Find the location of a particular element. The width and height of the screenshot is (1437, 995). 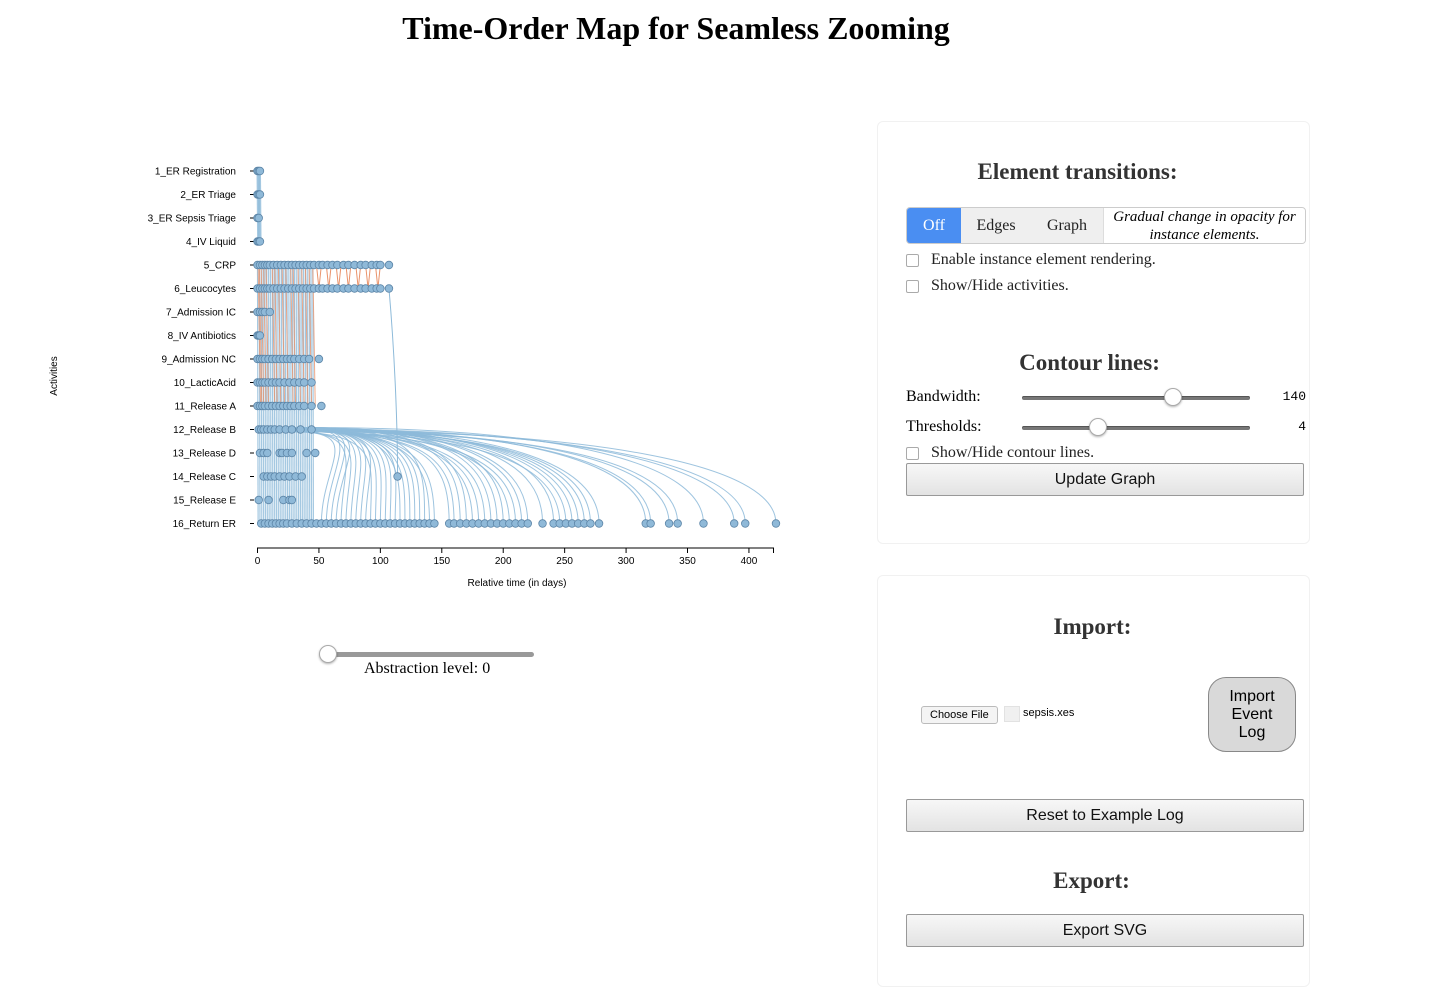

y-tick-label: 11_Release A is located at coordinates (205, 407).